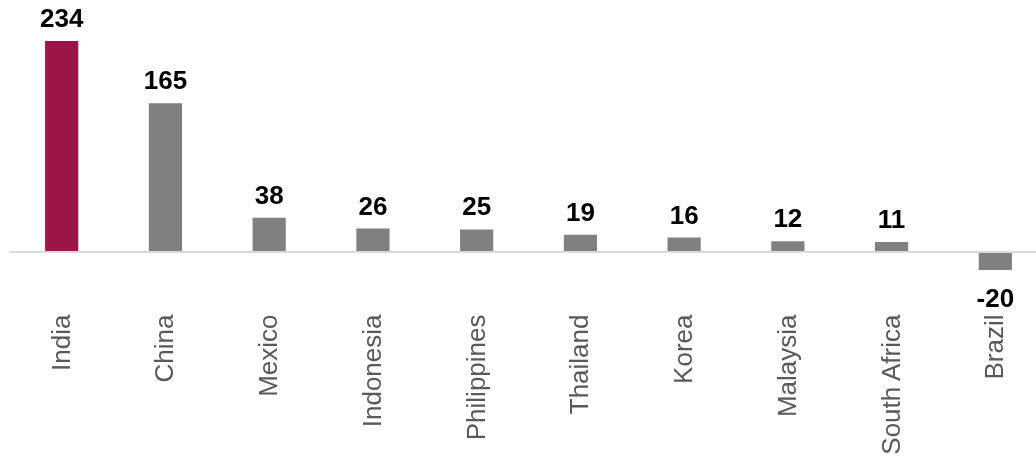  What do you see at coordinates (788, 218) in the screenshot?
I see `data-label: 12` at bounding box center [788, 218].